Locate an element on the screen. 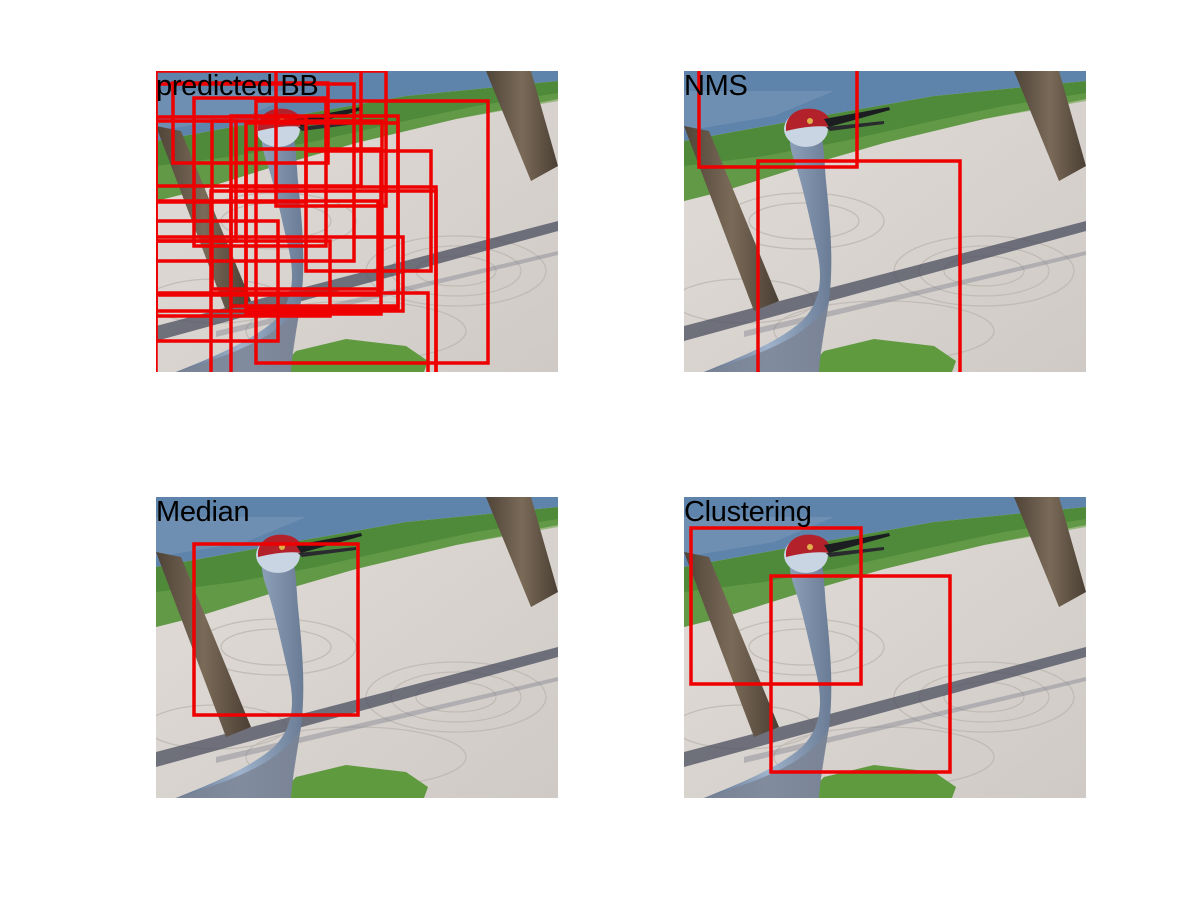 The width and height of the screenshot is (1200, 900). panel-title: Clustering is located at coordinates (748, 512).